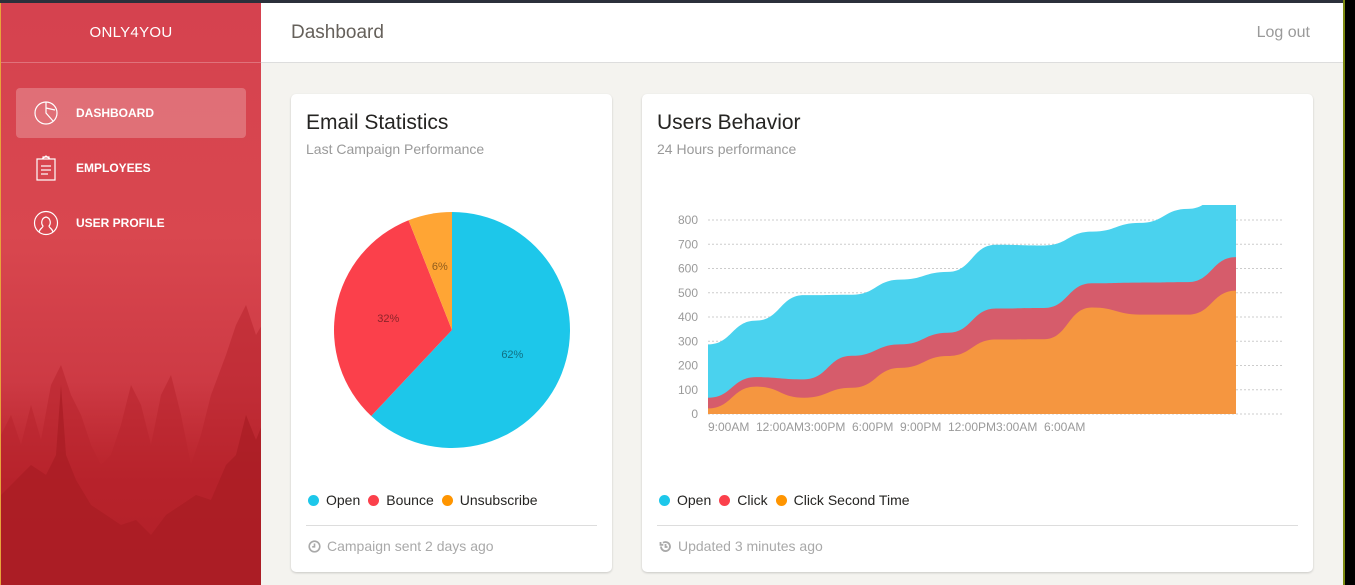 This screenshot has height=585, width=1355. What do you see at coordinates (688, 293) in the screenshot?
I see `y-tick-label: 500` at bounding box center [688, 293].